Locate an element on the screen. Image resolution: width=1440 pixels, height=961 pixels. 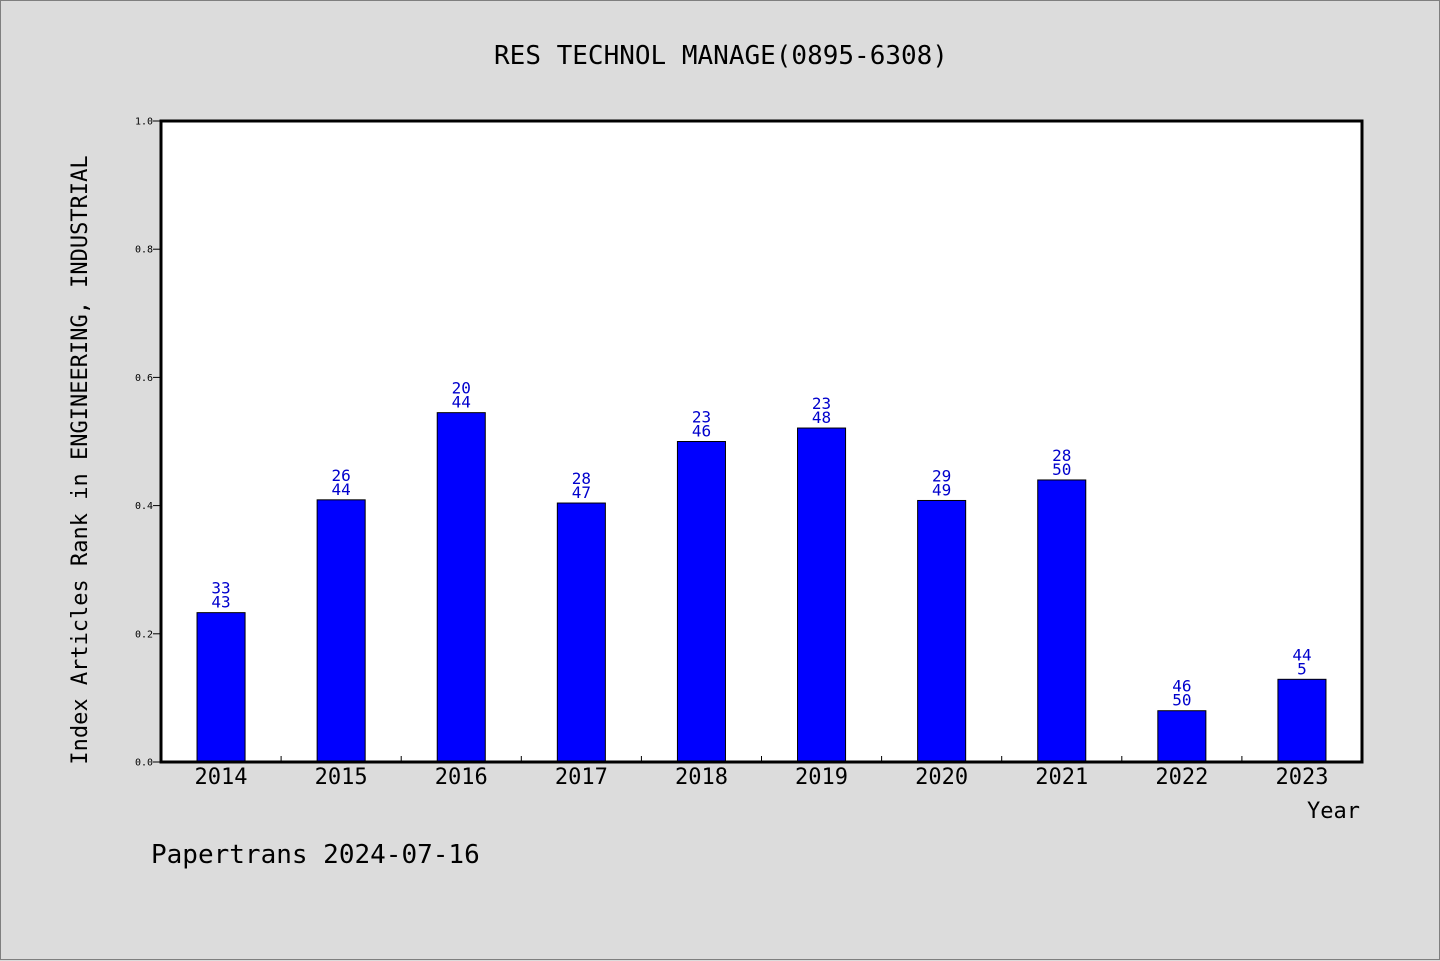
bar-2019 is located at coordinates (822, 595).